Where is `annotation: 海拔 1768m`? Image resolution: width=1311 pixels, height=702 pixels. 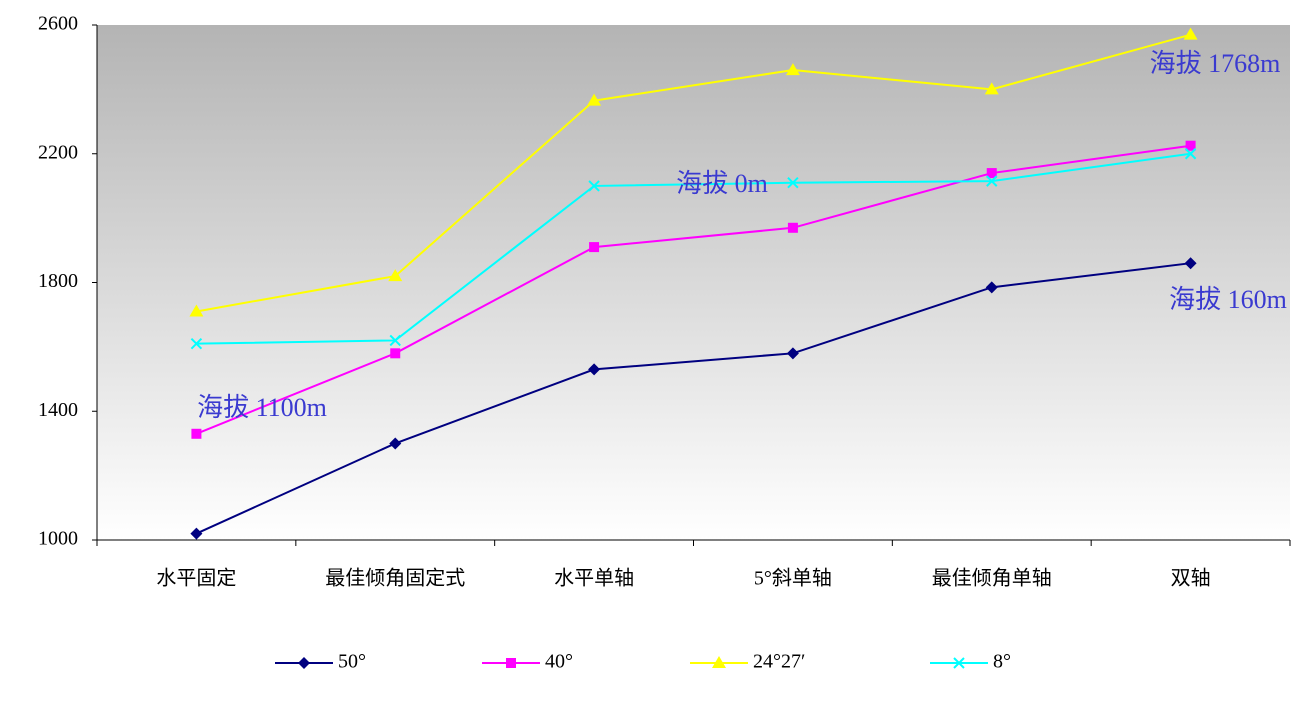 annotation: 海拔 1768m is located at coordinates (1215, 63).